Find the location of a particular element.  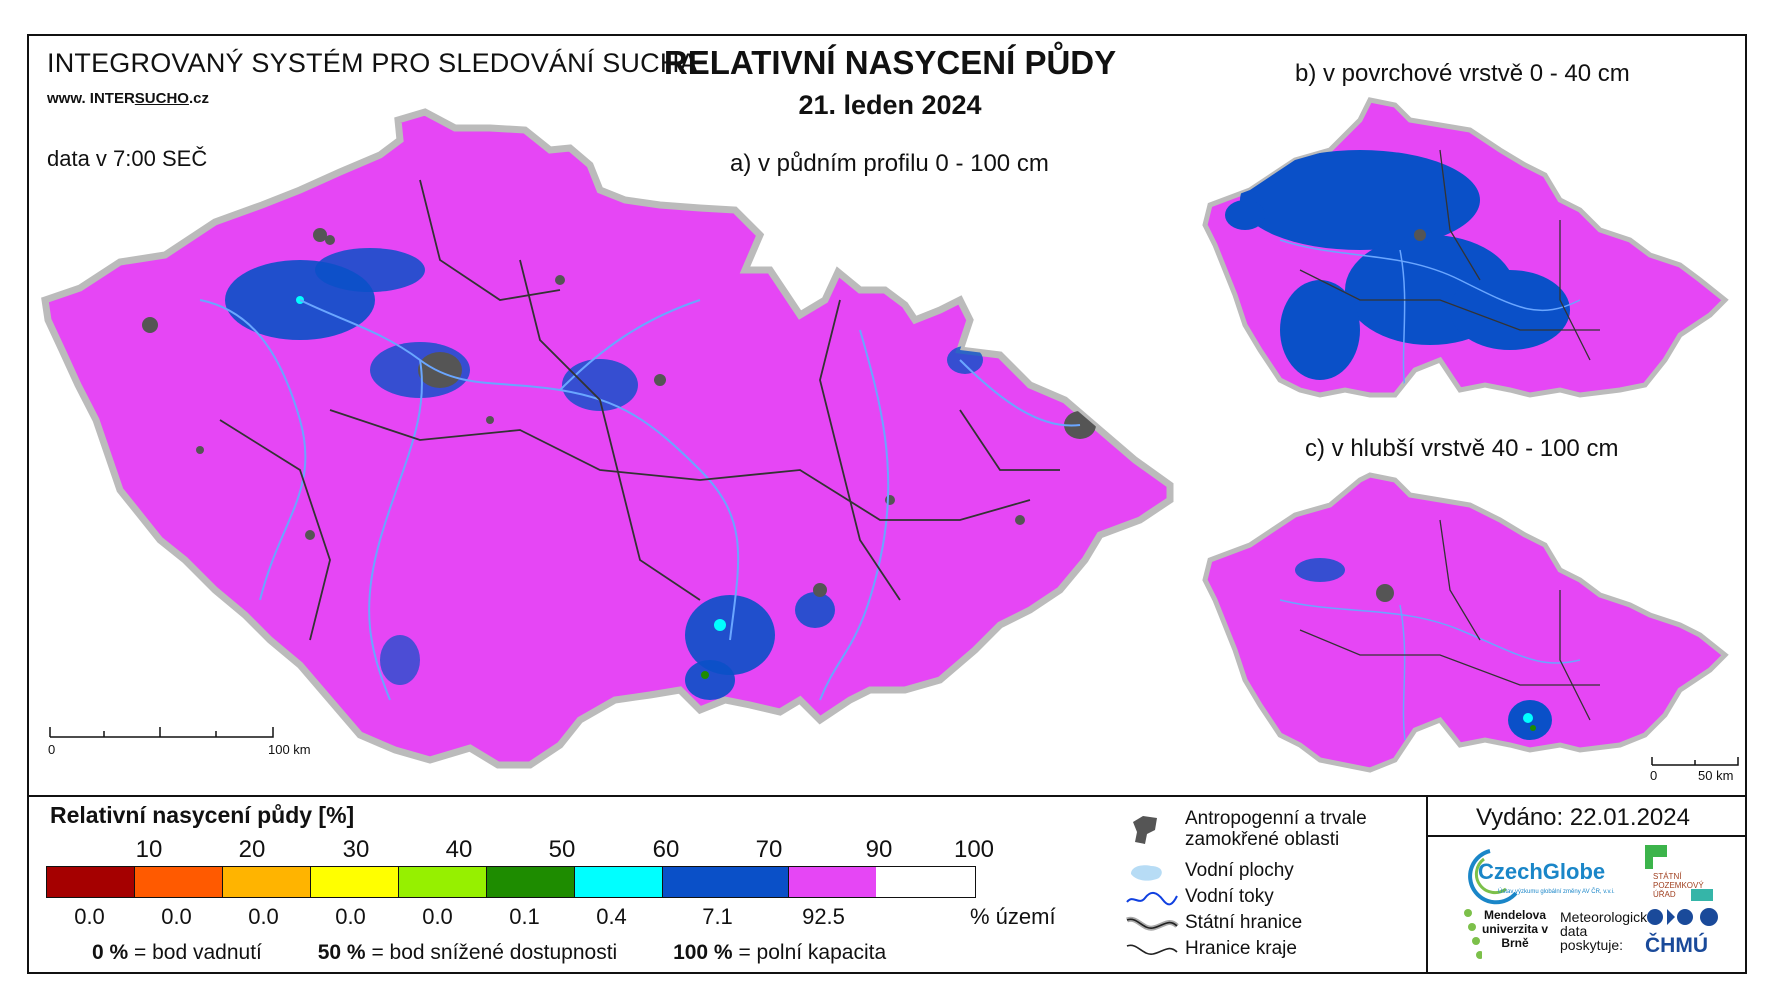

issued-underline is located at coordinates (1586, 836).